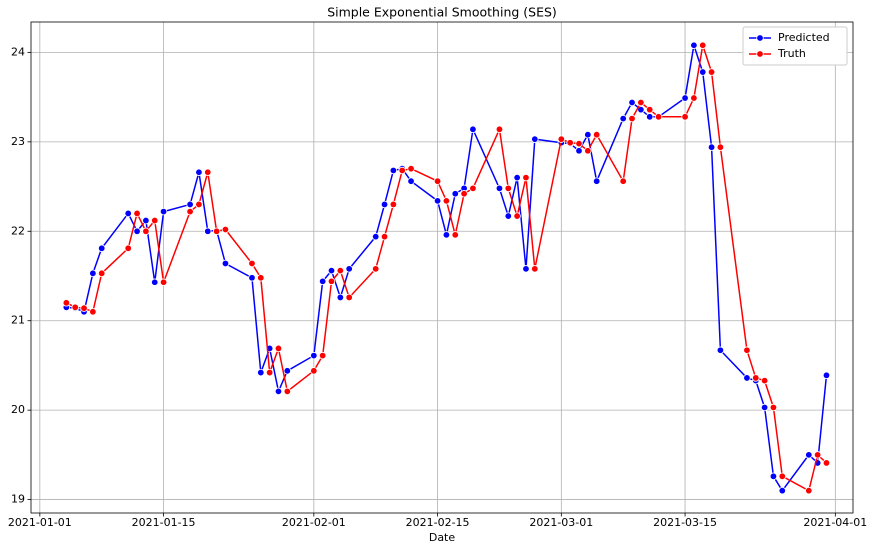 Image resolution: width=871 pixels, height=554 pixels. I want to click on y-tick-label: 19, so click(18, 499).